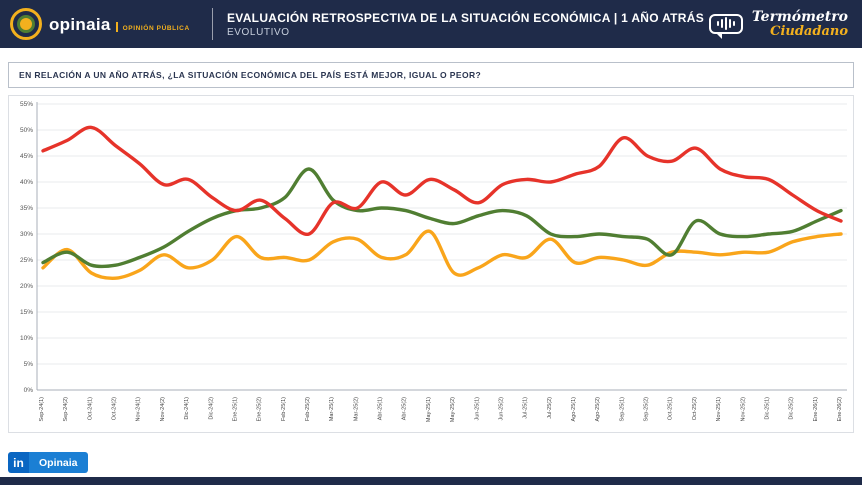 Image resolution: width=862 pixels, height=485 pixels. Describe the element at coordinates (163, 409) in the screenshot. I see `svg-text: Nov-24(2)` at that location.